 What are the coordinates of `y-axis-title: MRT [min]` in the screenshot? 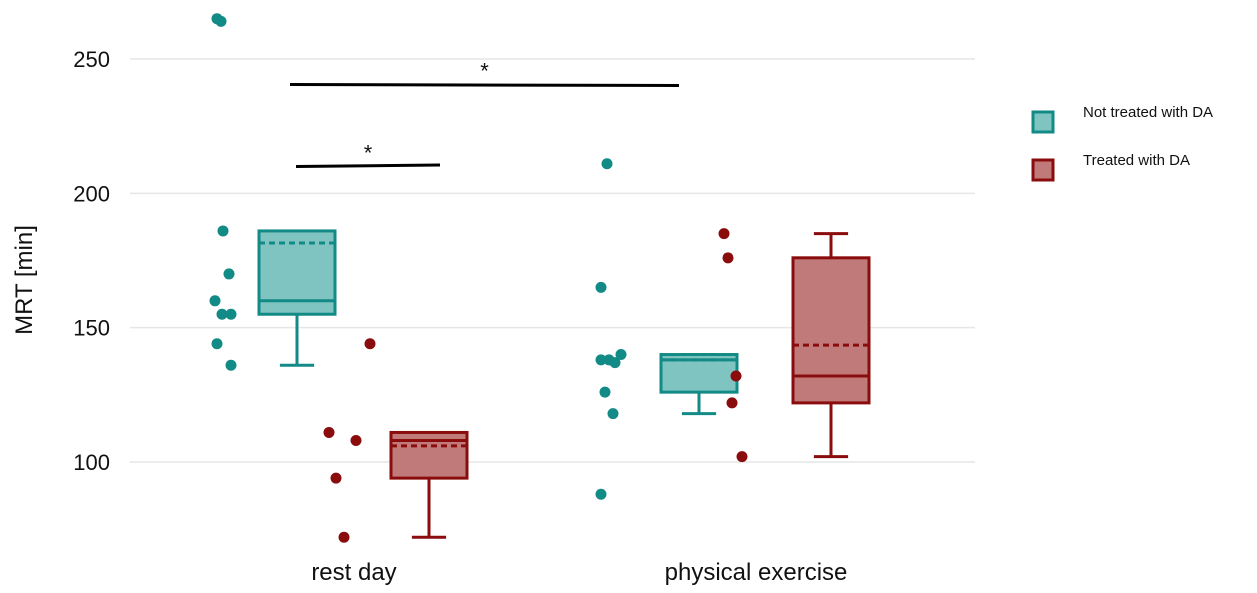 It's located at (24, 280).